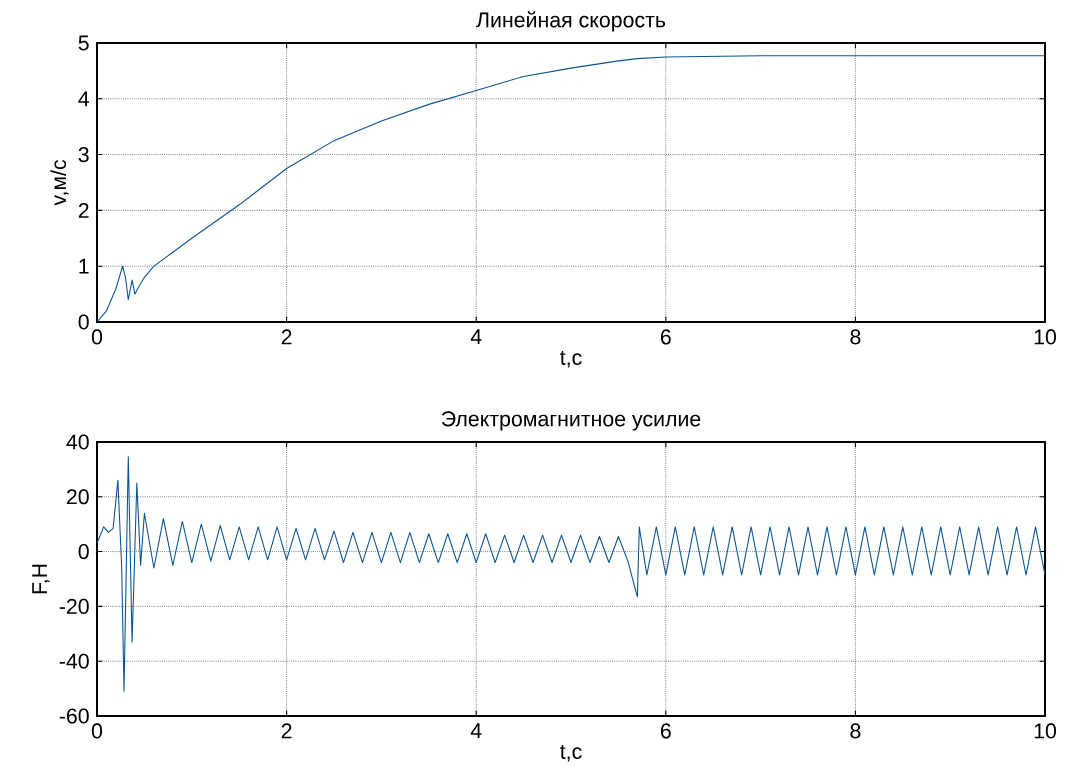 Image resolution: width=1066 pixels, height=780 pixels. Describe the element at coordinates (59, 182) in the screenshot. I see `y-axis-title: v,м/с` at that location.